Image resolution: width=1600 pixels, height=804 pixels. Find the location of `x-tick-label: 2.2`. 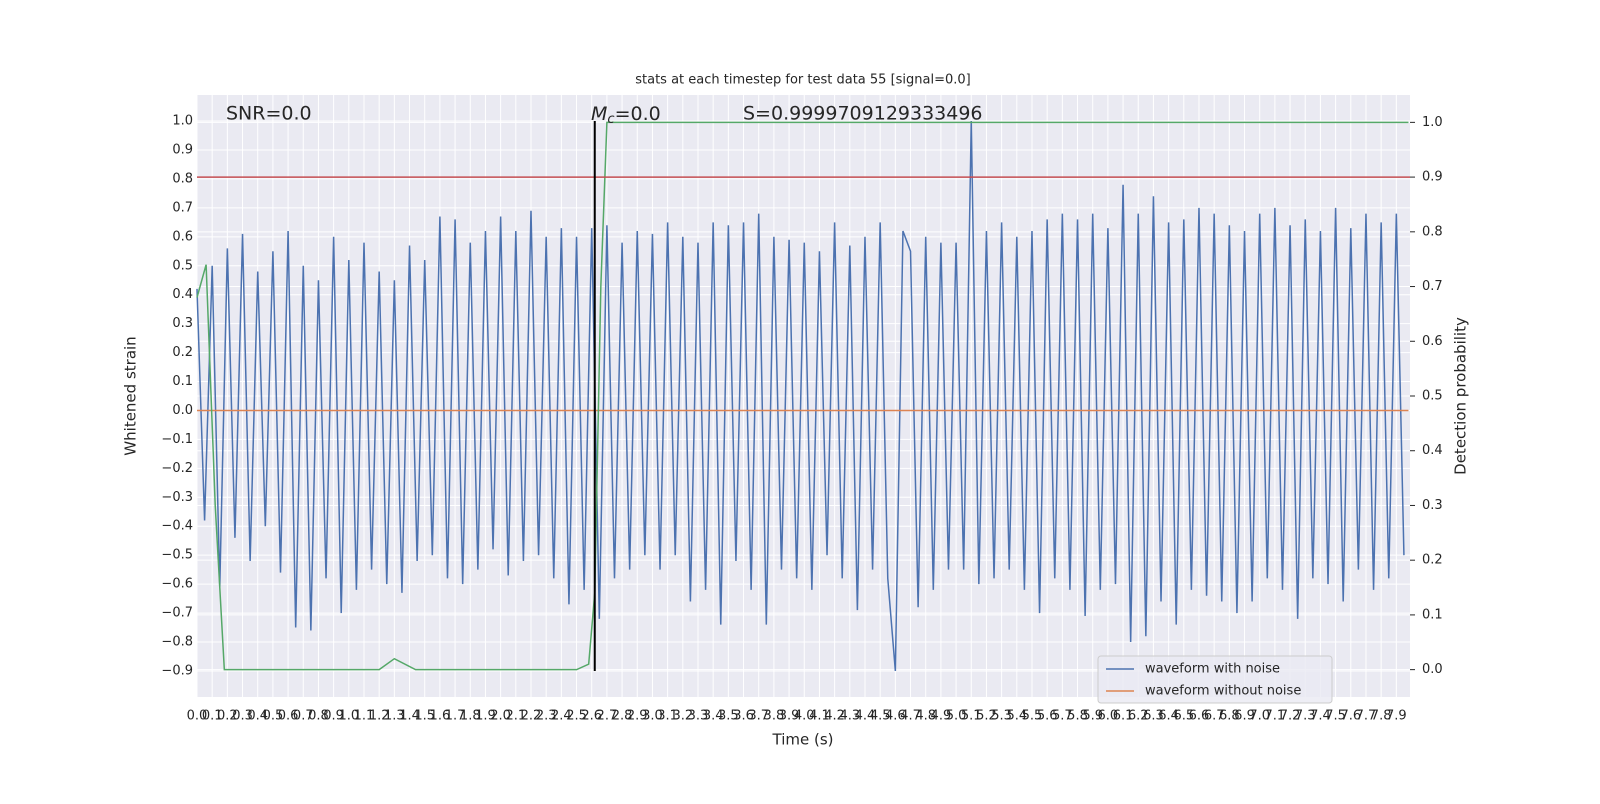

x-tick-label: 2.2 is located at coordinates (531, 716).